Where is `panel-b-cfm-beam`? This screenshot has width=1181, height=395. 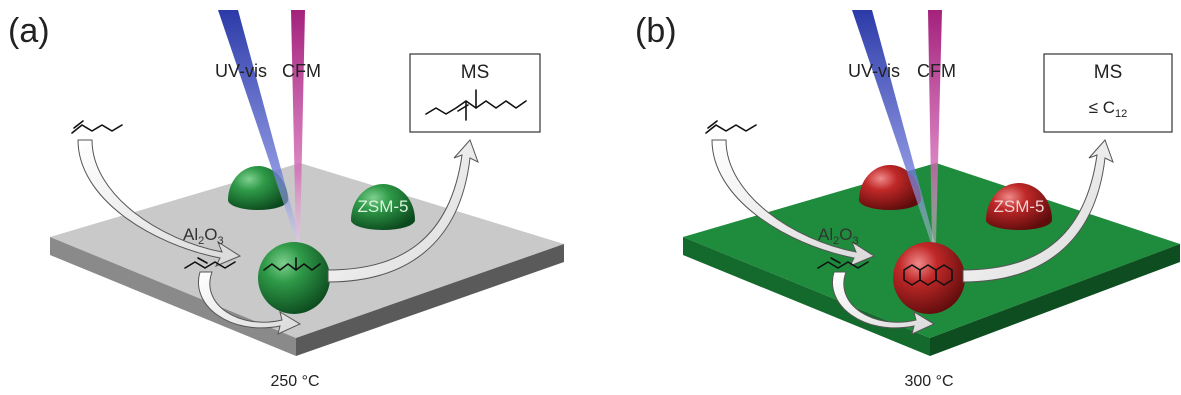
panel-b-cfm-beam is located at coordinates (935, 126).